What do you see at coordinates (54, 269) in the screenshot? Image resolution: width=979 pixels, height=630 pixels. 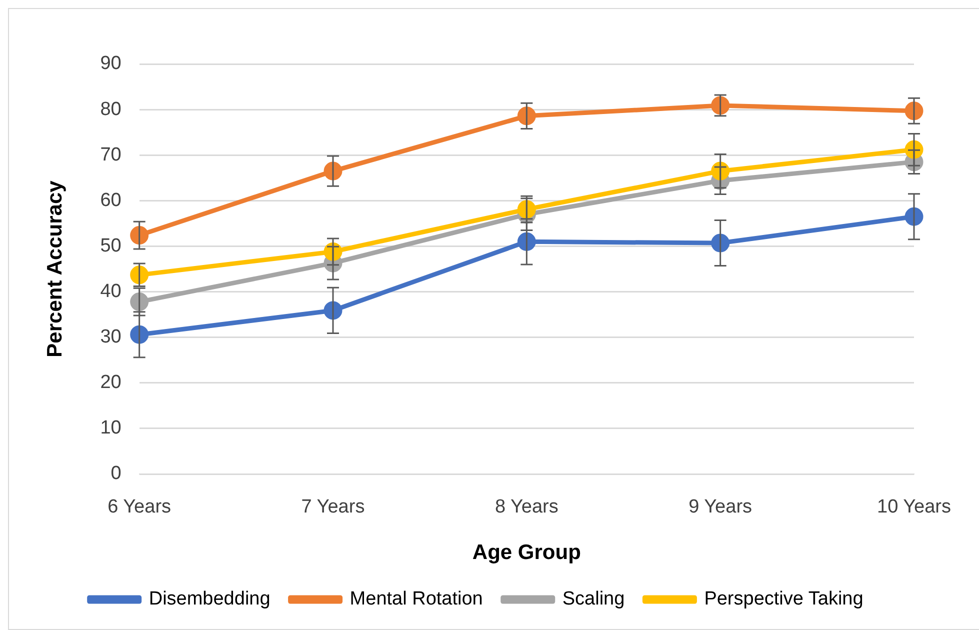 I see `y-axis-title: Percent Accuracy` at bounding box center [54, 269].